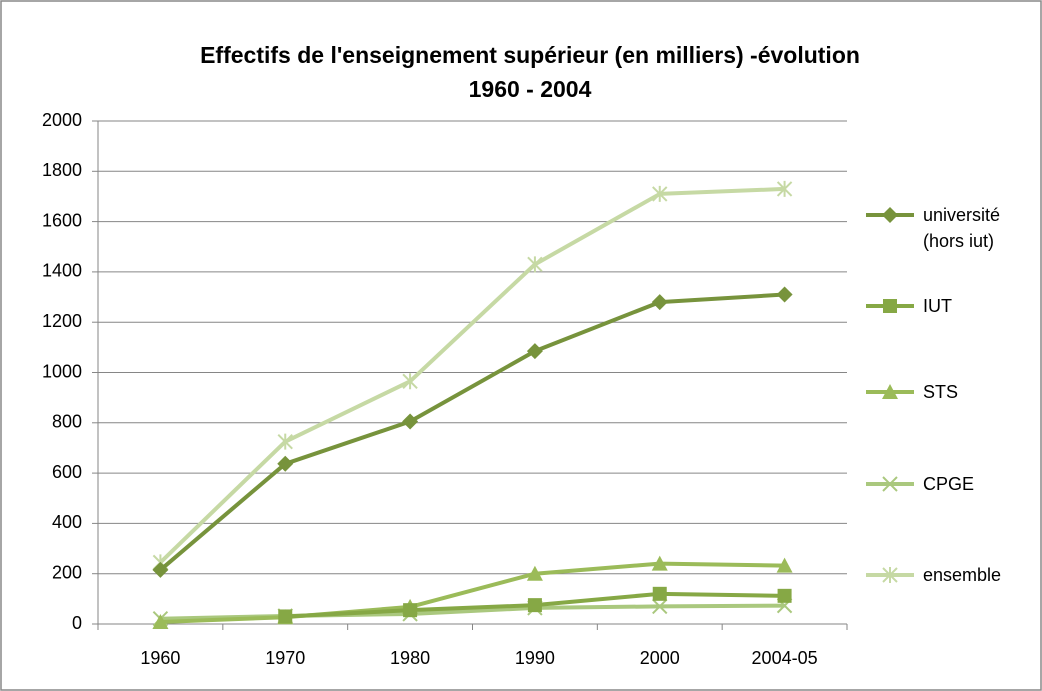 This screenshot has height=691, width=1042. What do you see at coordinates (62, 170) in the screenshot?
I see `y-tick-label: 1800` at bounding box center [62, 170].